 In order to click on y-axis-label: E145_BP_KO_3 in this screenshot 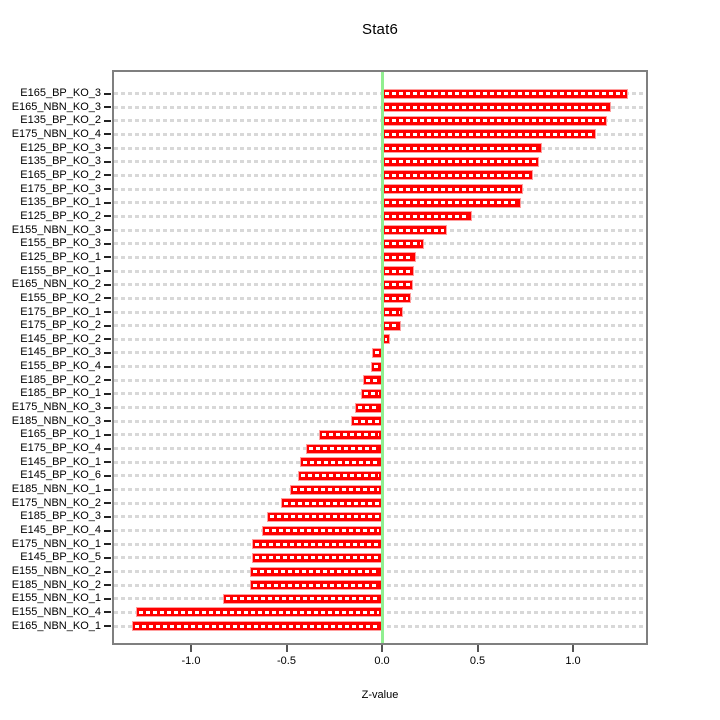, I will do `click(60, 352)`.